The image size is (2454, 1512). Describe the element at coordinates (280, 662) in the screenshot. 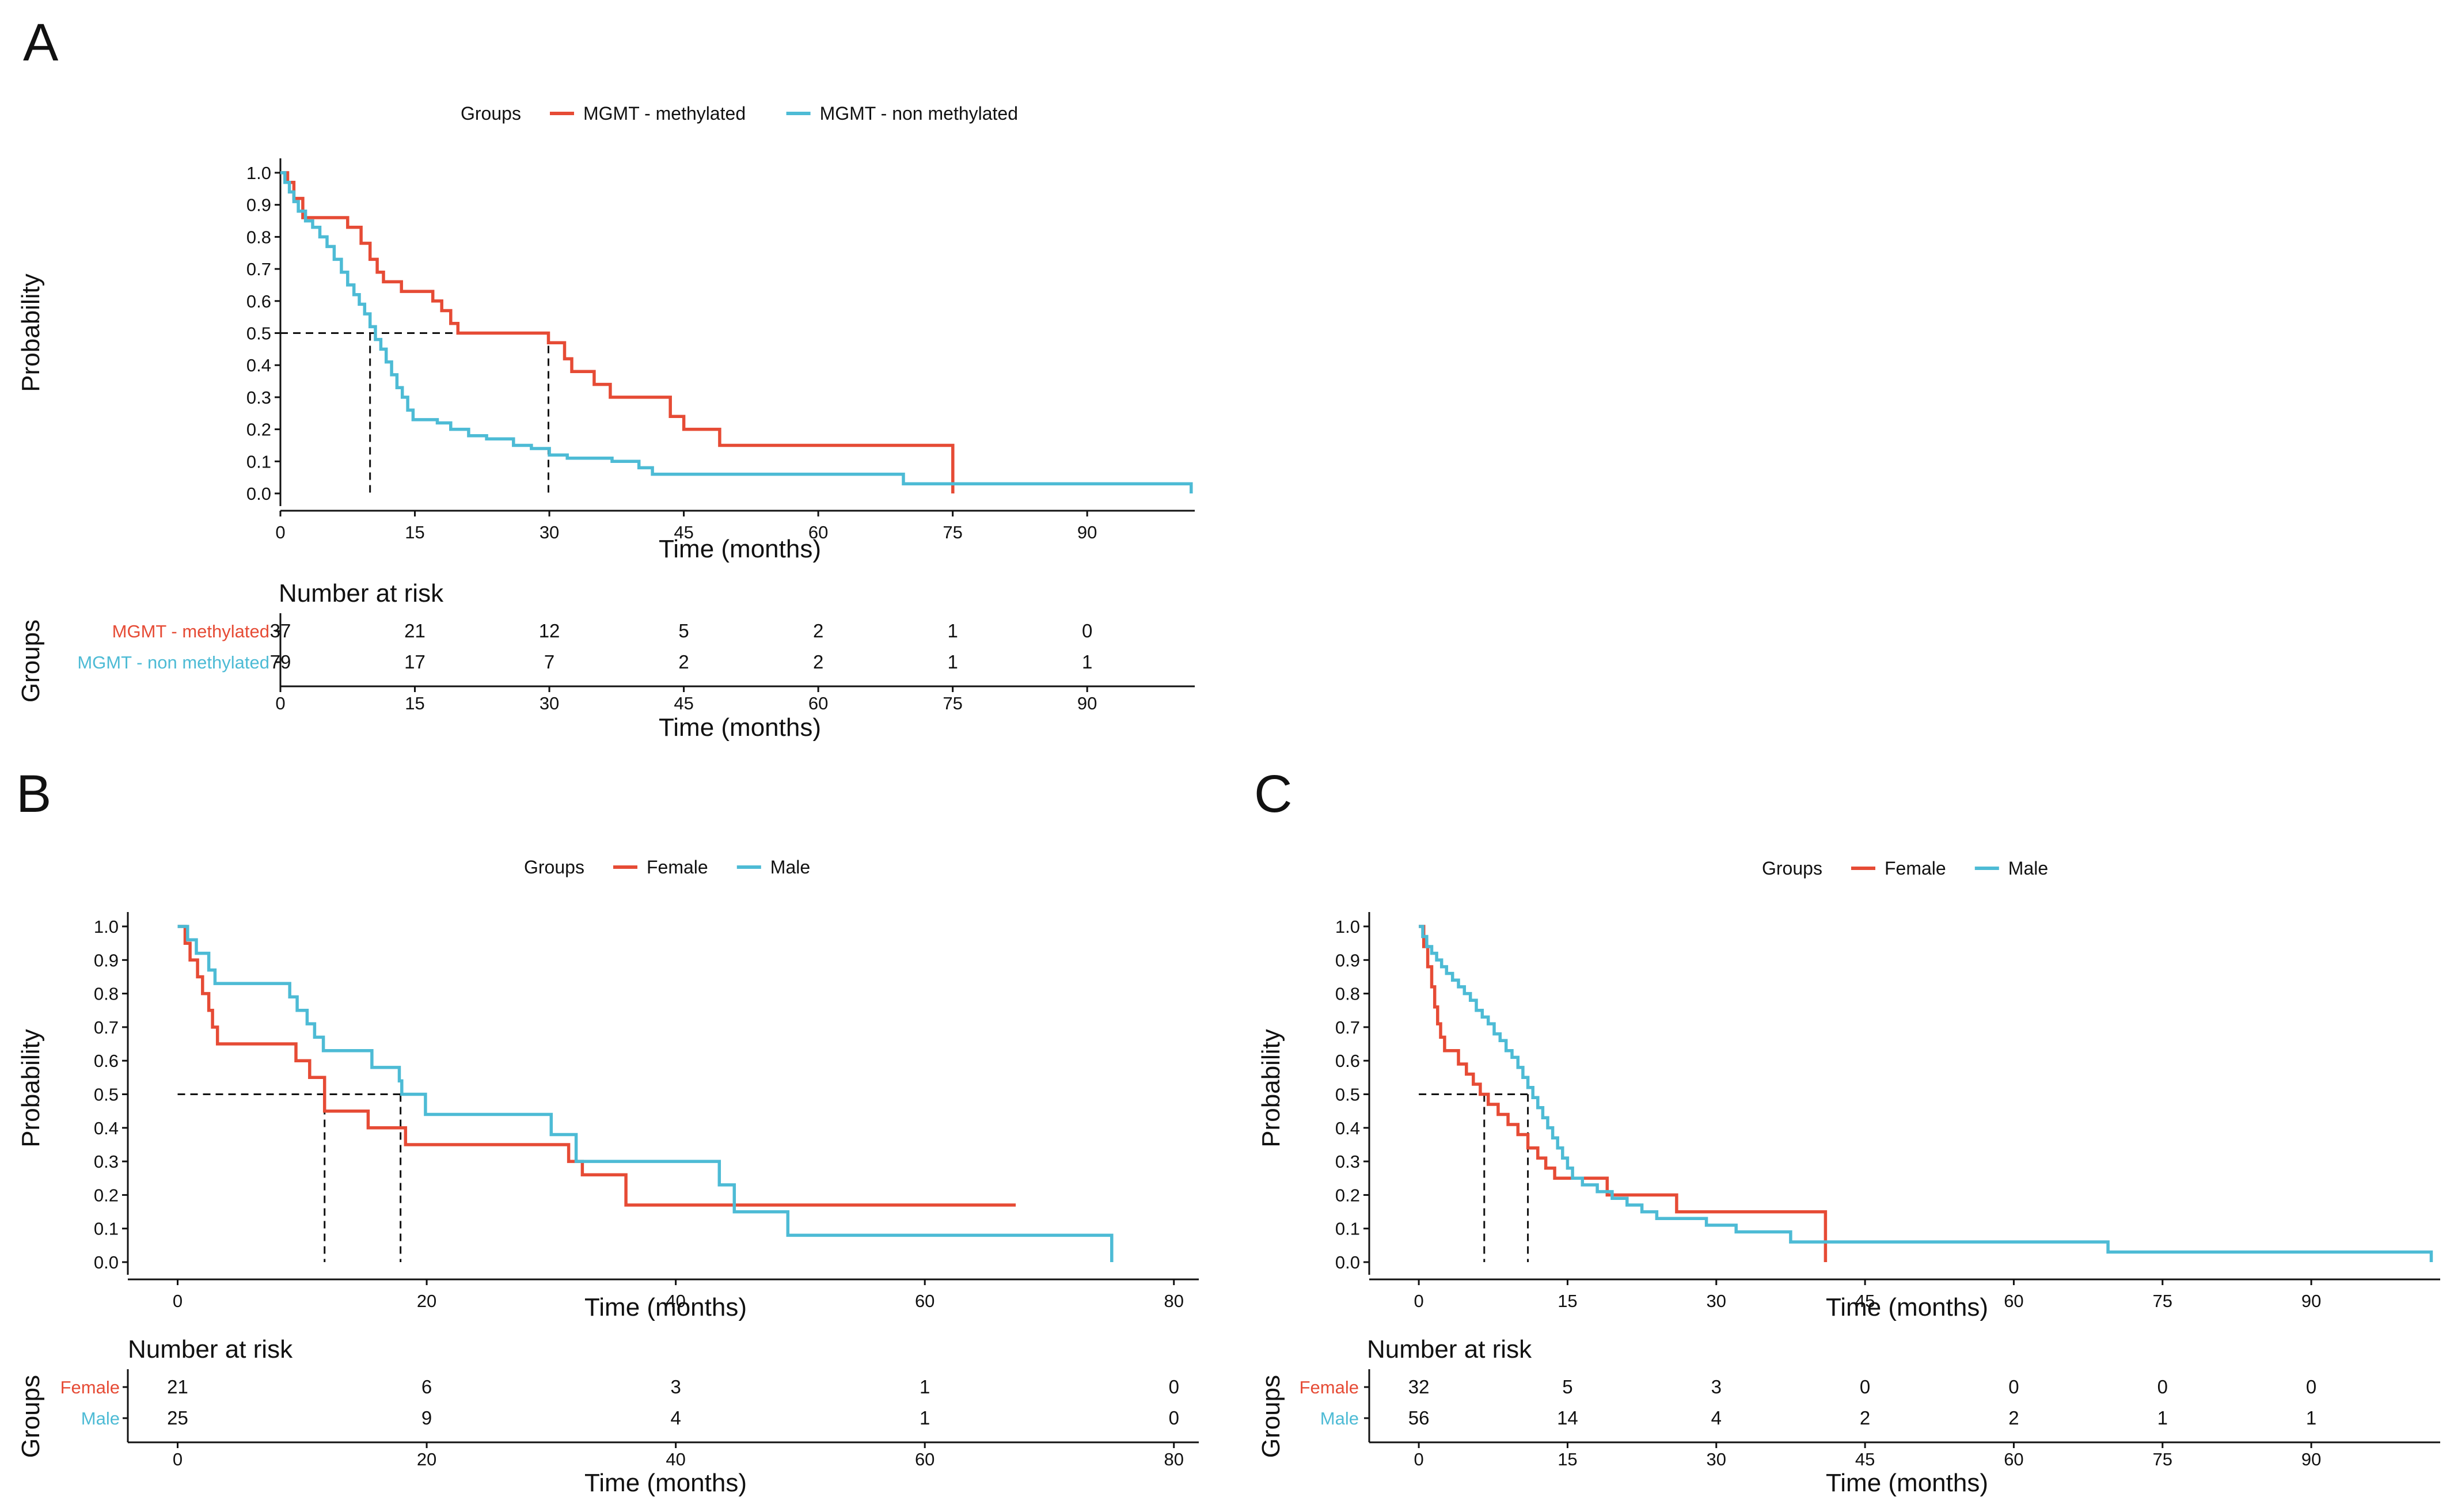

I see `risk-count: 79` at that location.